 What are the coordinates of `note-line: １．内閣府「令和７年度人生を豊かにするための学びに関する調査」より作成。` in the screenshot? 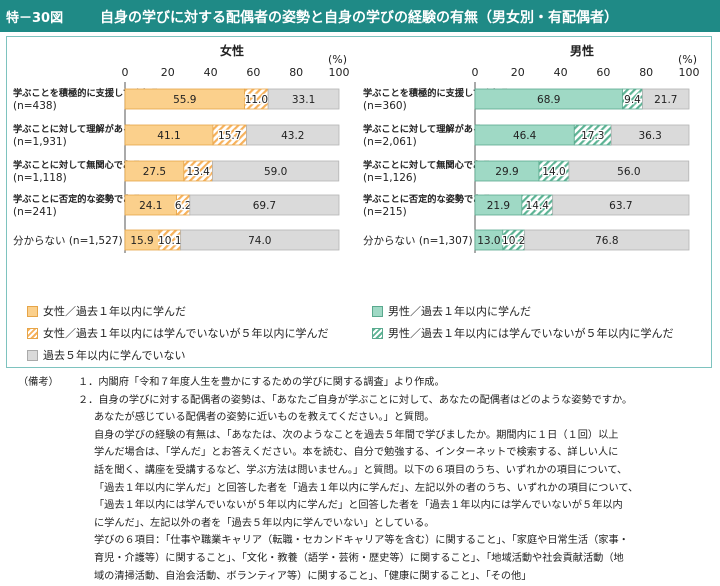 It's located at (261, 382).